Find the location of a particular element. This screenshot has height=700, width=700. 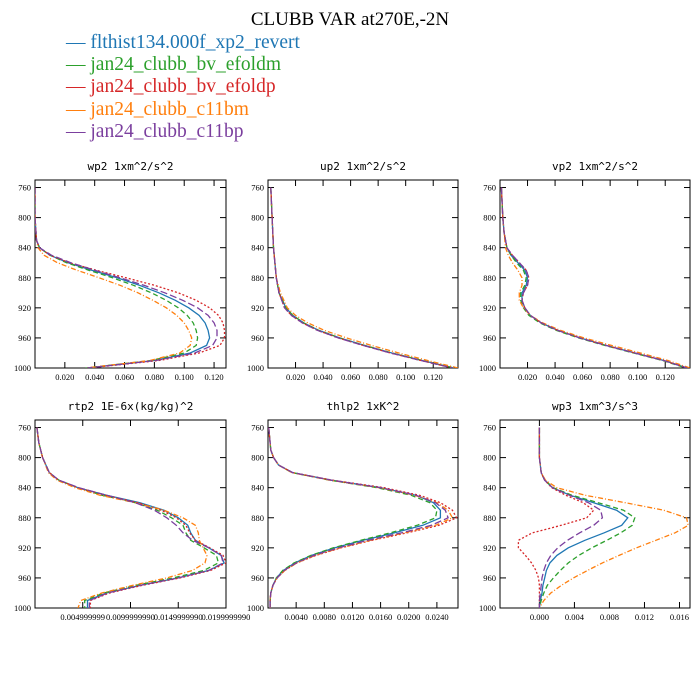

panel-title: thlp2 1xK^2 is located at coordinates (363, 406).